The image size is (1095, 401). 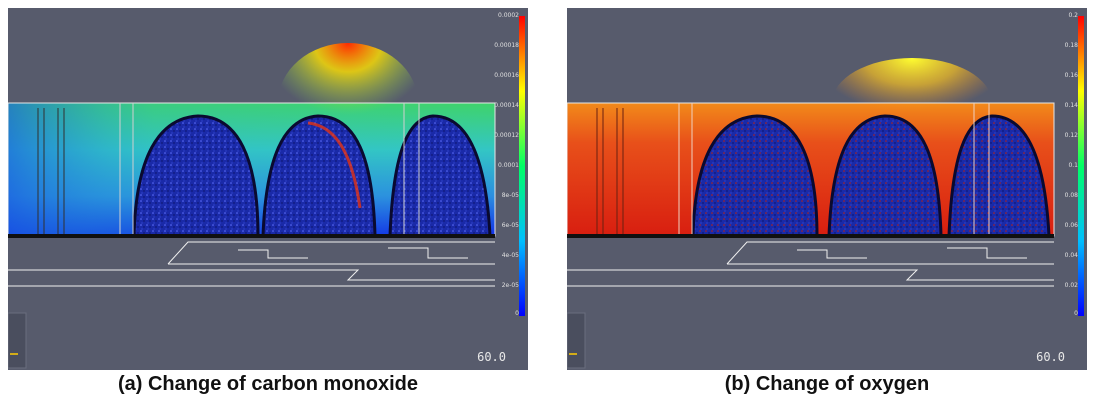 I want to click on colorbar-tick-label: 0.0002, so click(x=508, y=15).